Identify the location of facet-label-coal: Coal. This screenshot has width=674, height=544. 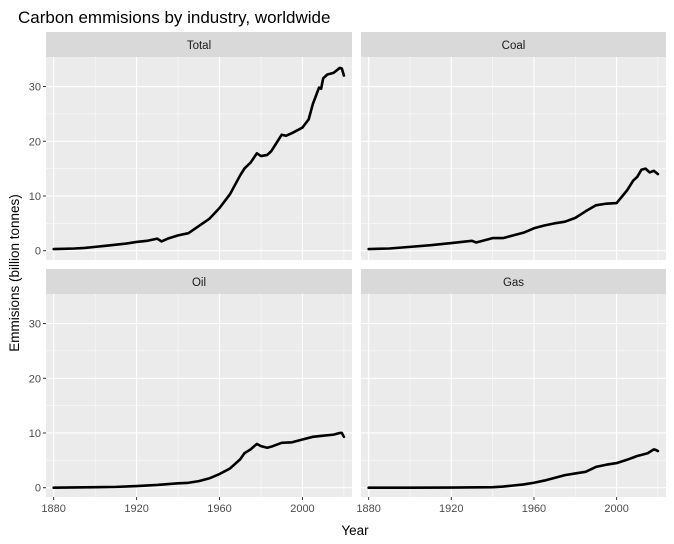
(514, 46).